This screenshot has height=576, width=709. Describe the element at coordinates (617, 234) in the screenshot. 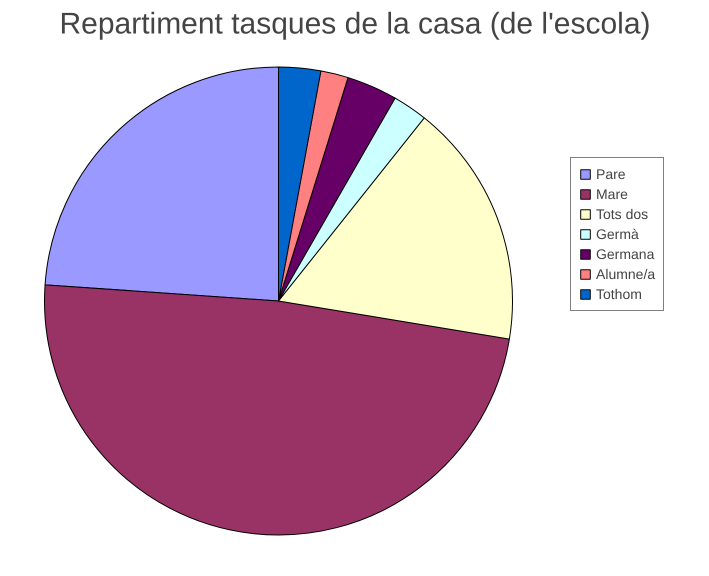

I see `legend-label: Germà` at that location.